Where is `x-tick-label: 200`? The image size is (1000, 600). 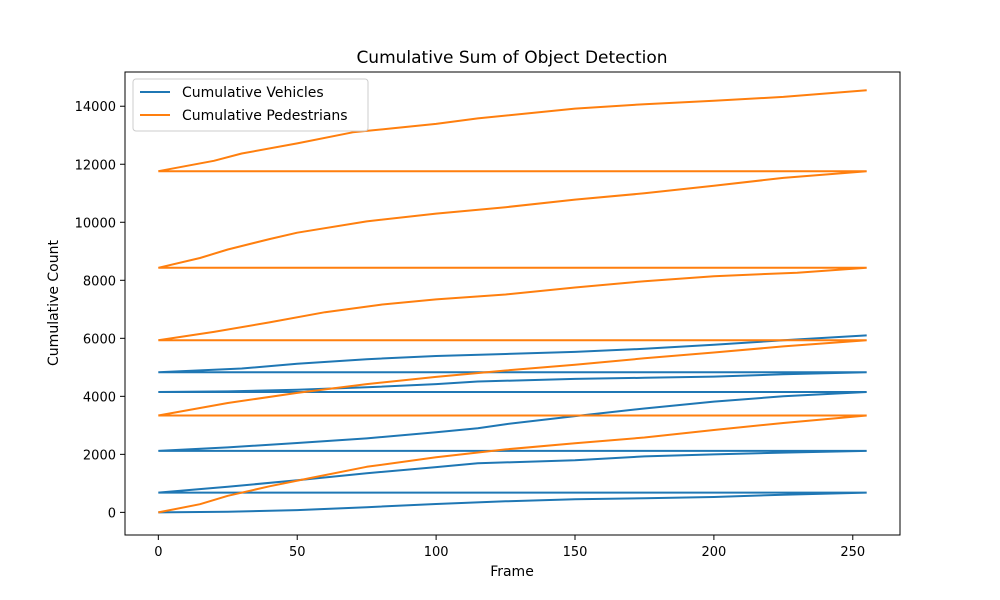 x-tick-label: 200 is located at coordinates (713, 552).